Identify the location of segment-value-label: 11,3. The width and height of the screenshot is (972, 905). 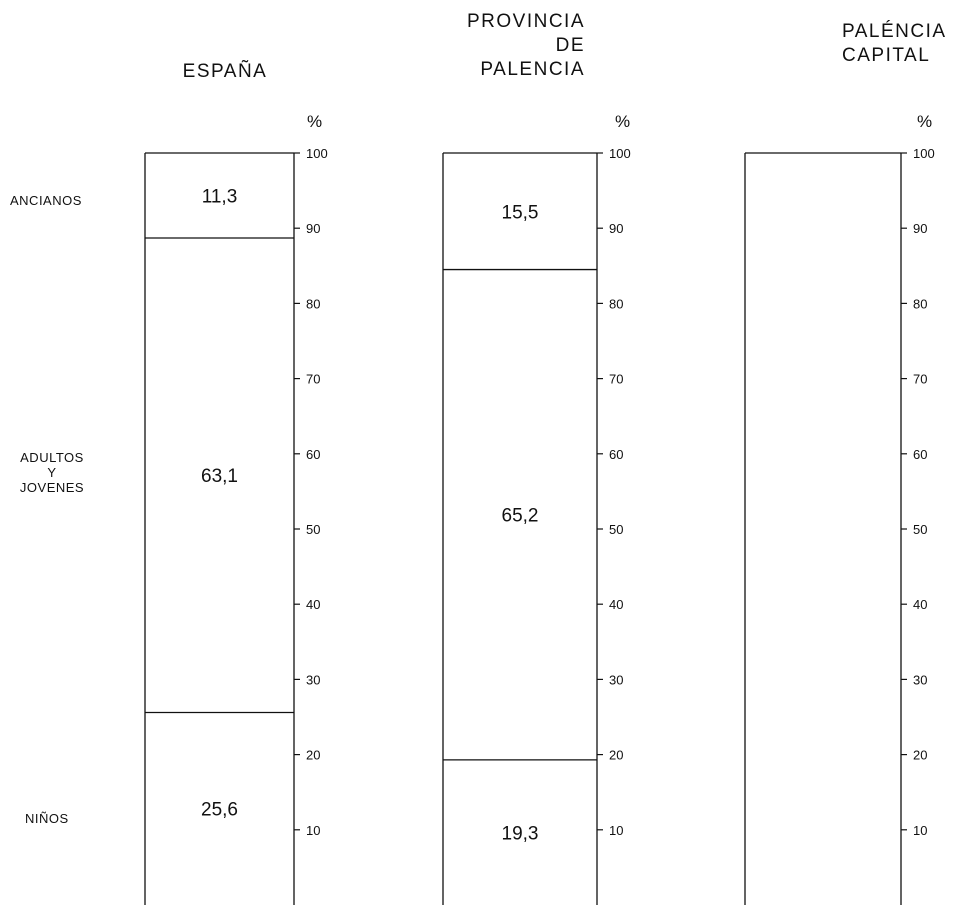
(220, 196).